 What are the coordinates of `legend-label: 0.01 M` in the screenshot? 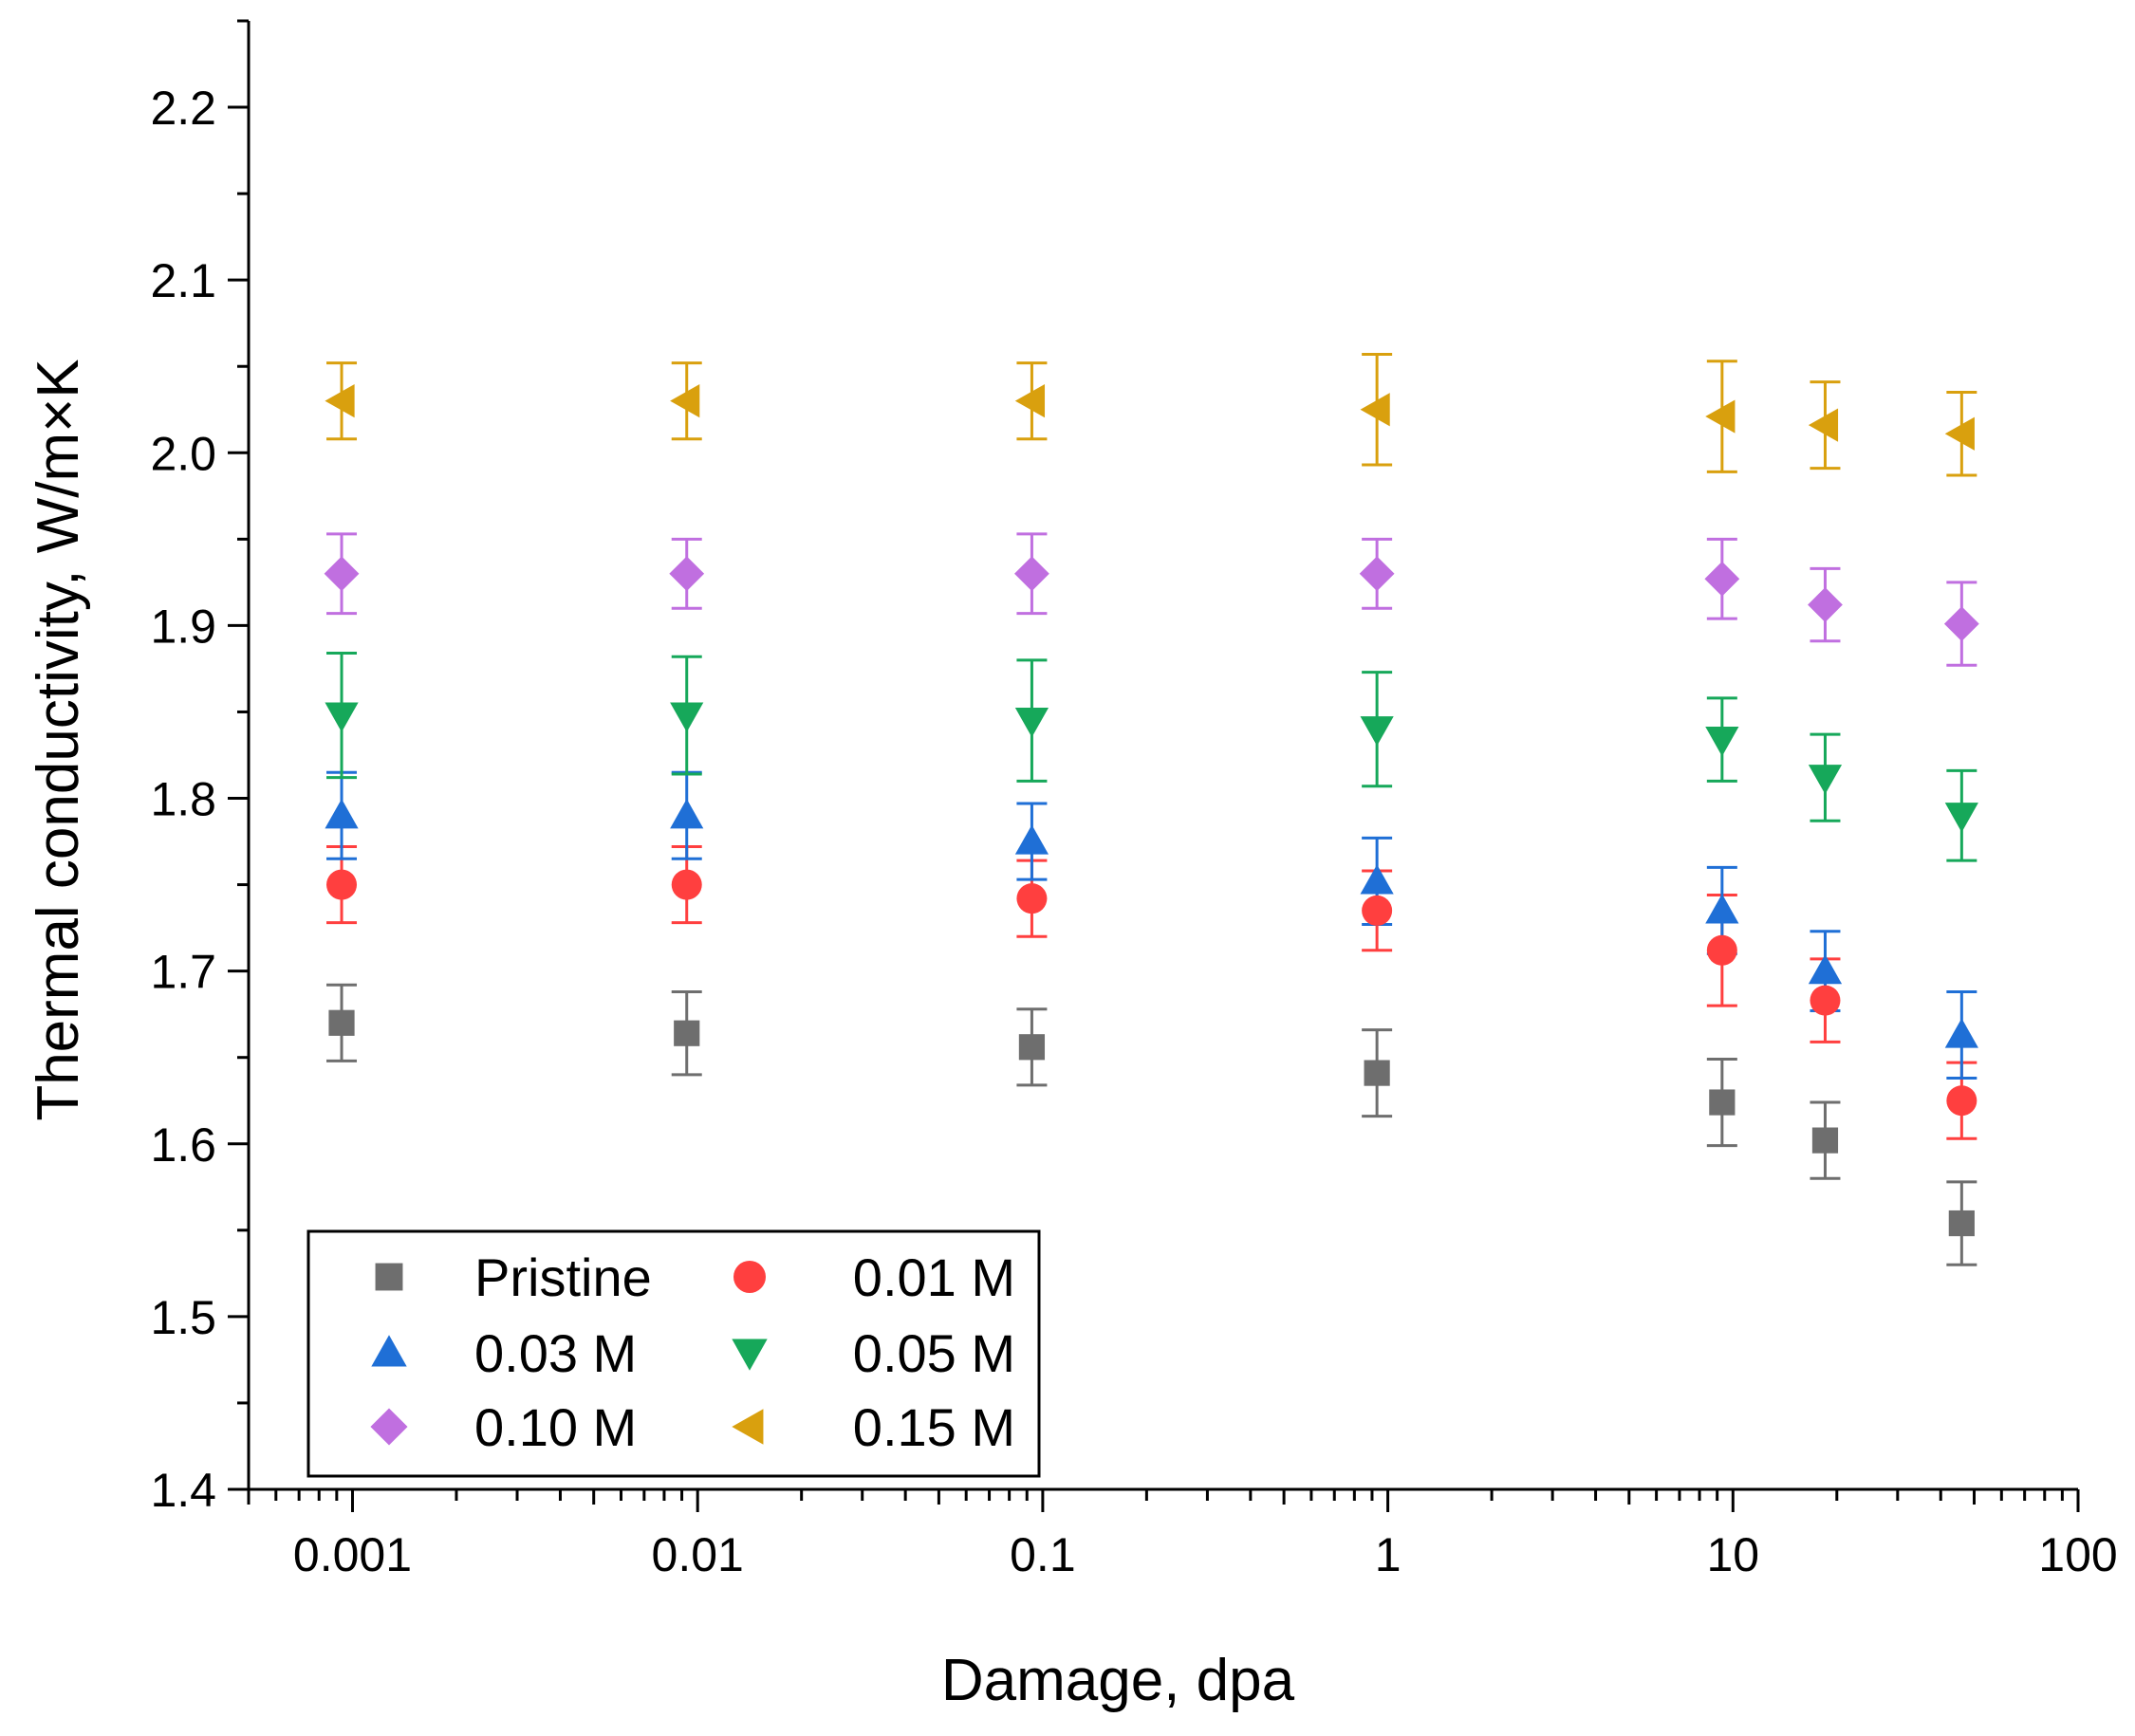 It's located at (934, 1277).